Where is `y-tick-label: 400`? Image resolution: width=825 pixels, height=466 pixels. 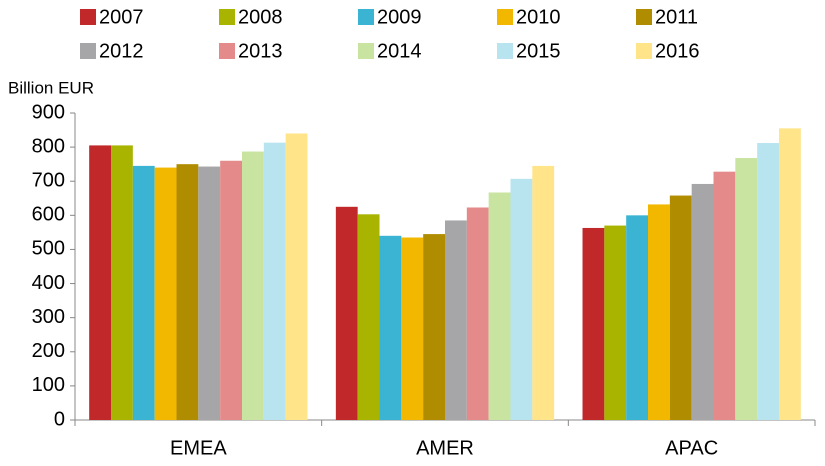
y-tick-label: 400 is located at coordinates (48, 283).